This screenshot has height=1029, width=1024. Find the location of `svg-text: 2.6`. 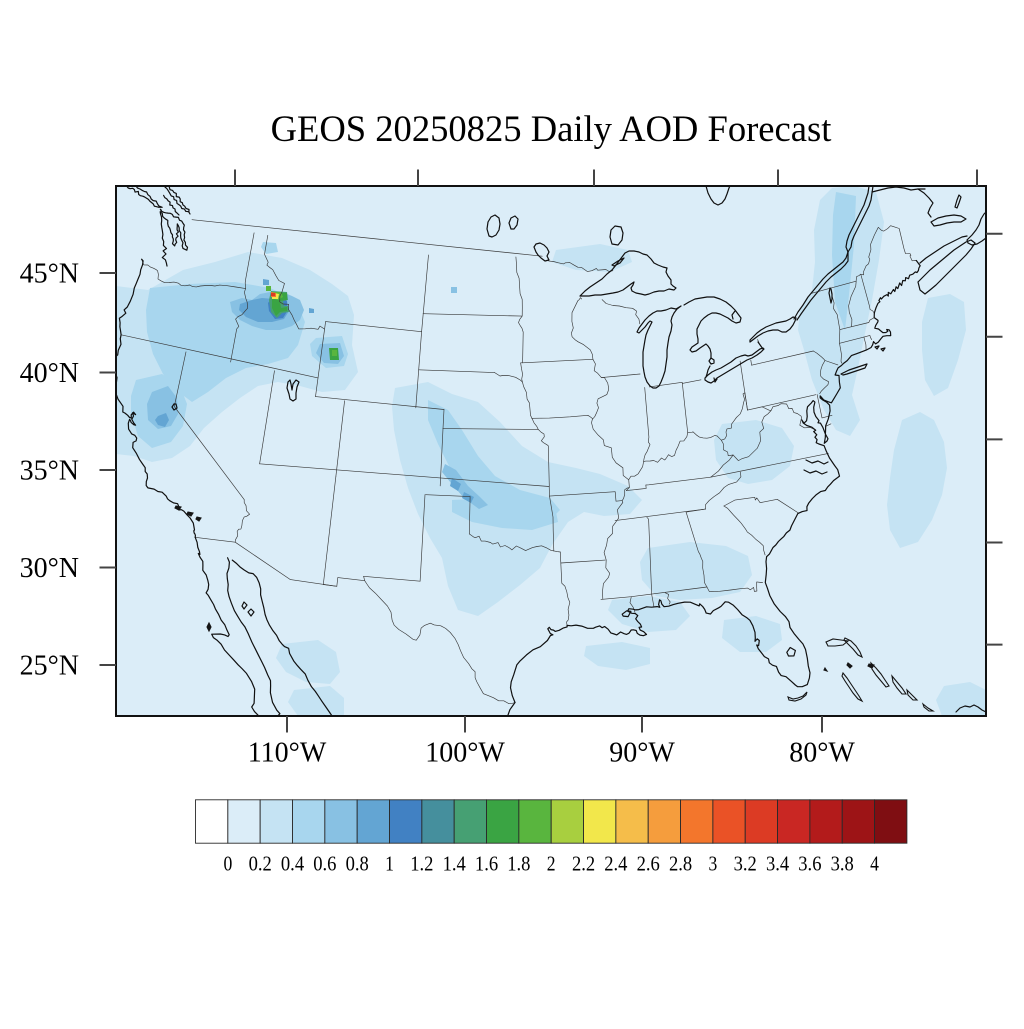

svg-text: 2.6 is located at coordinates (648, 863).